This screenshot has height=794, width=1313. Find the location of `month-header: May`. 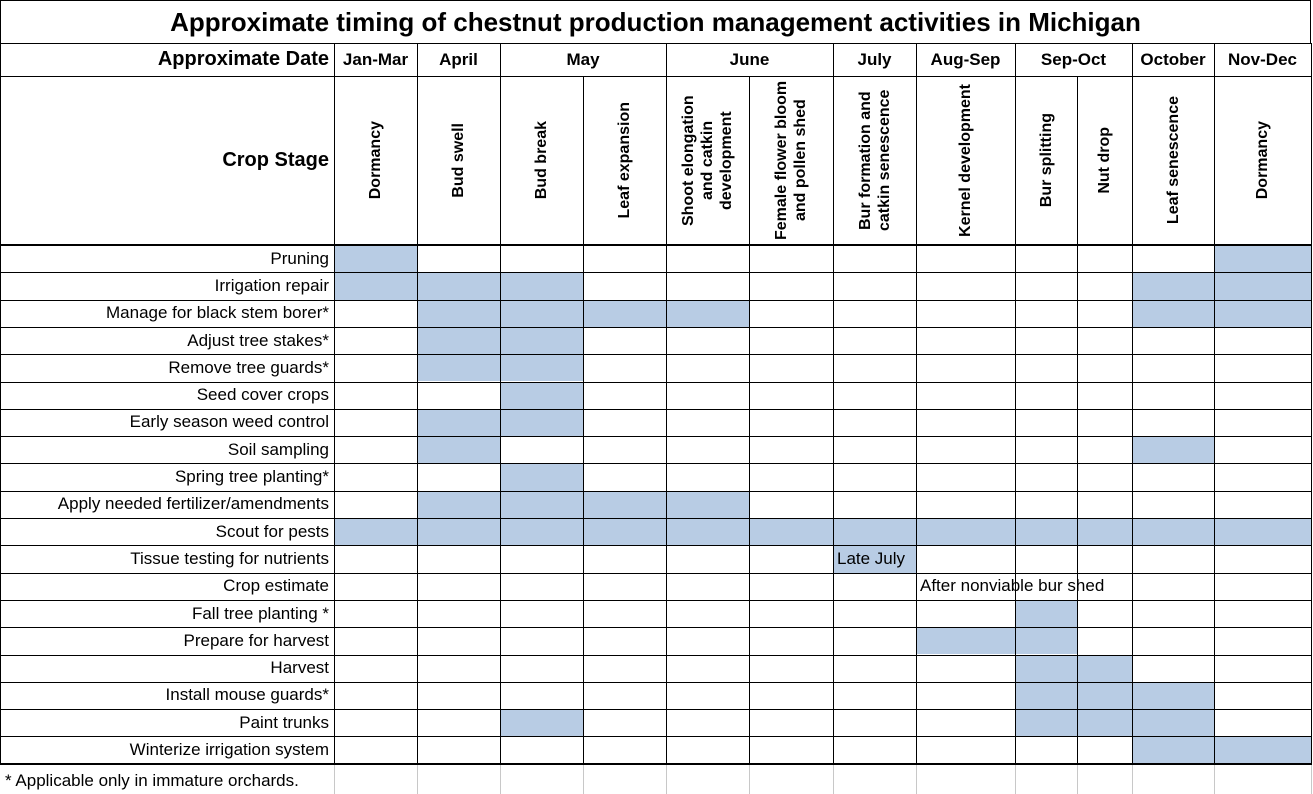

month-header: May is located at coordinates (583, 59).